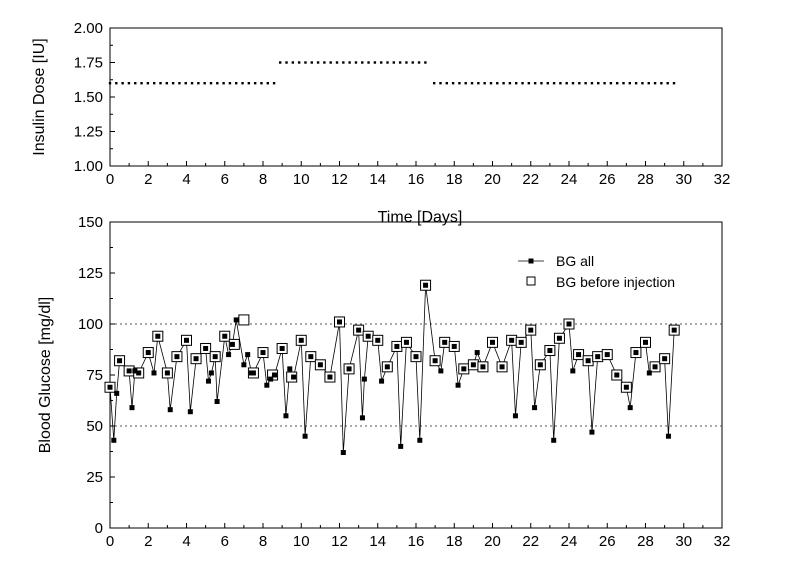 The height and width of the screenshot is (561, 800). I want to click on glucose-x-tick-label: 2, so click(148, 541).